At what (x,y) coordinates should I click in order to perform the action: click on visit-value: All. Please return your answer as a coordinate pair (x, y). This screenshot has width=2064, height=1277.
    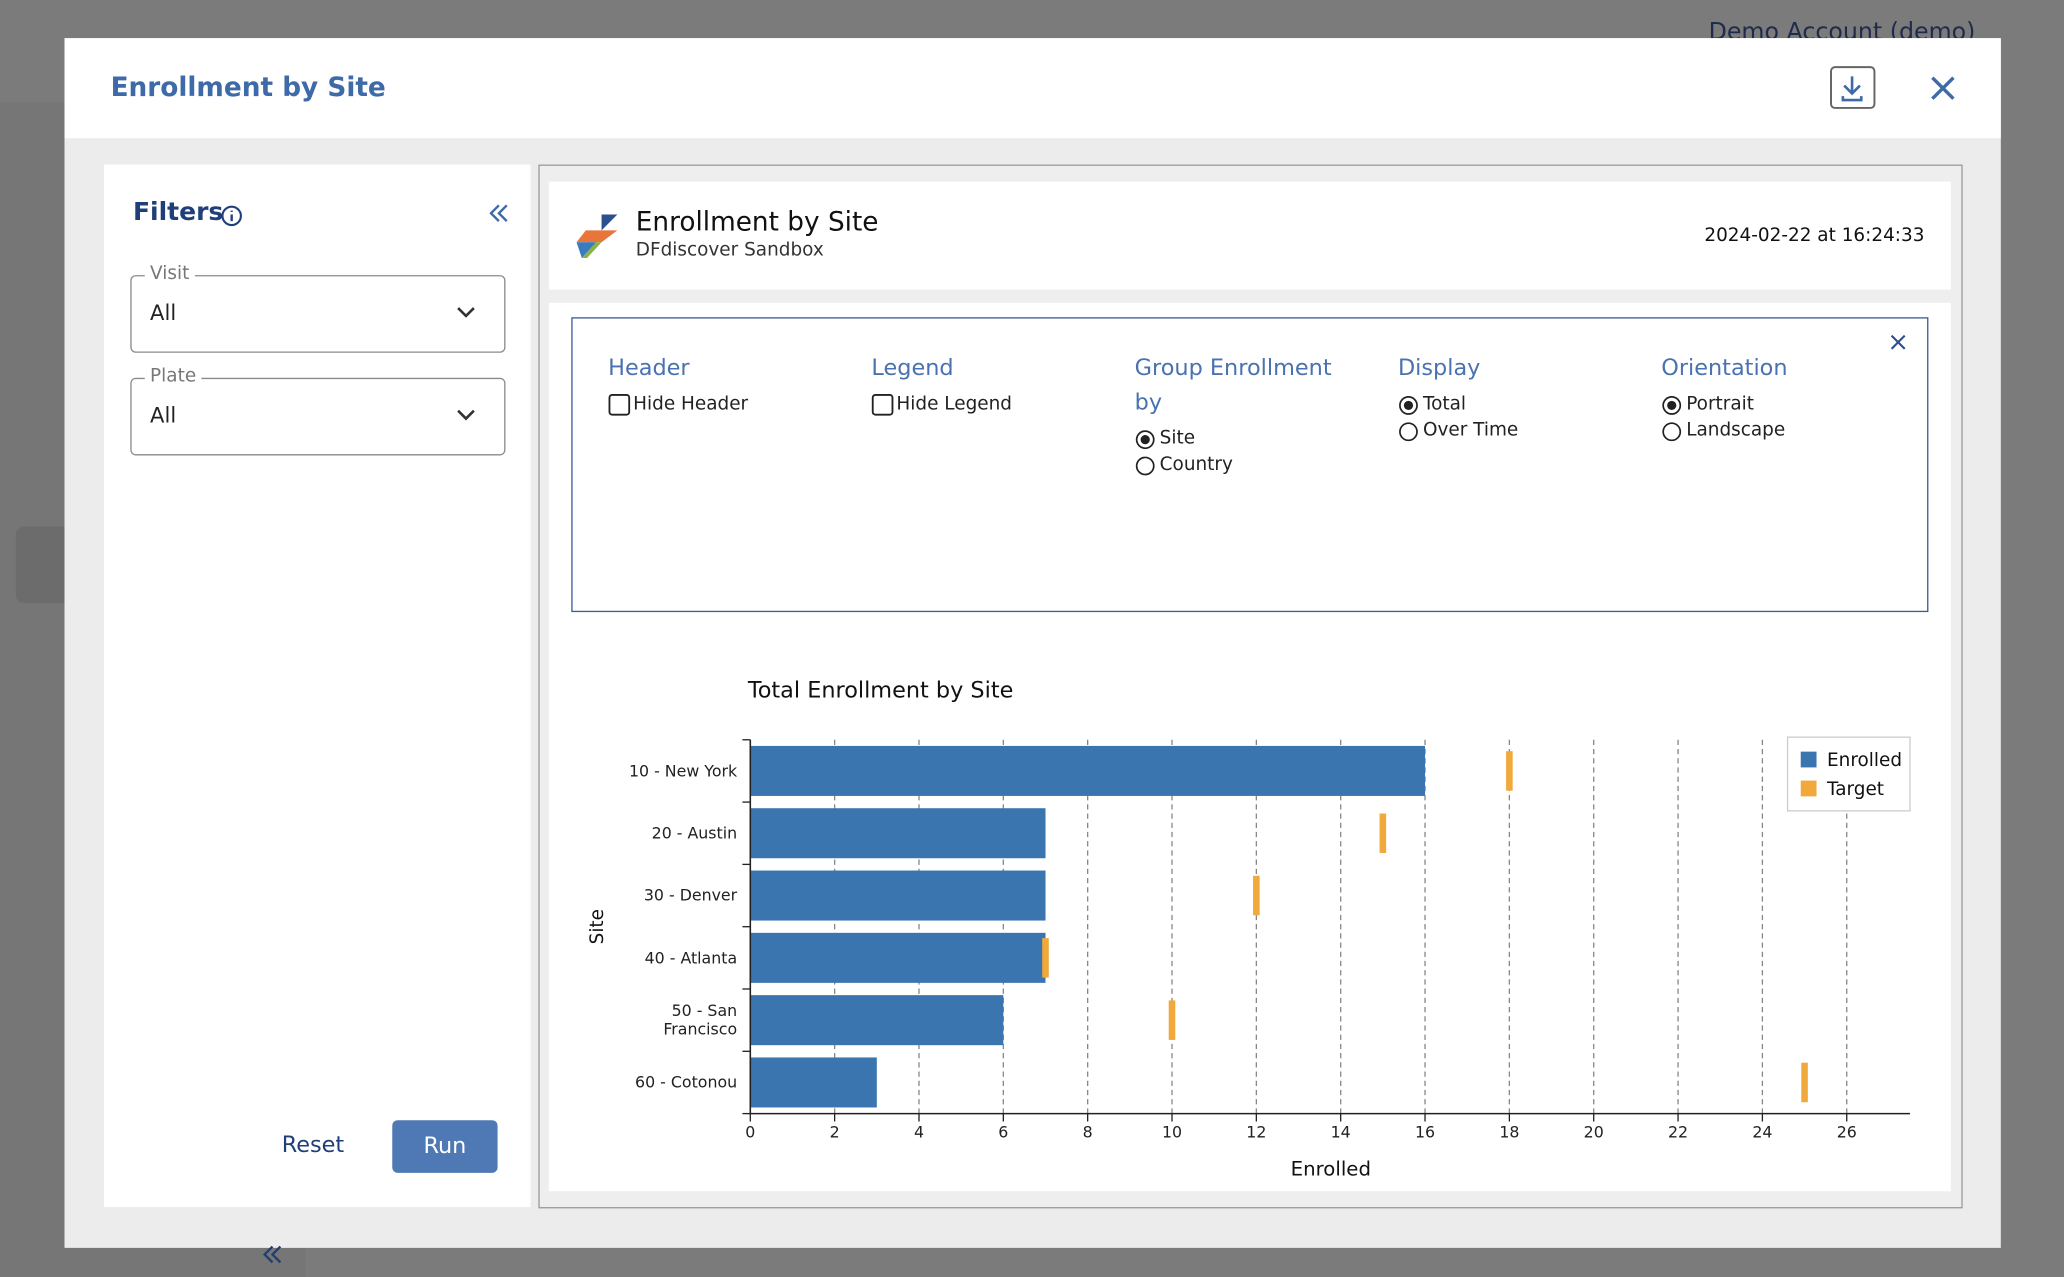
    Looking at the image, I should click on (163, 313).